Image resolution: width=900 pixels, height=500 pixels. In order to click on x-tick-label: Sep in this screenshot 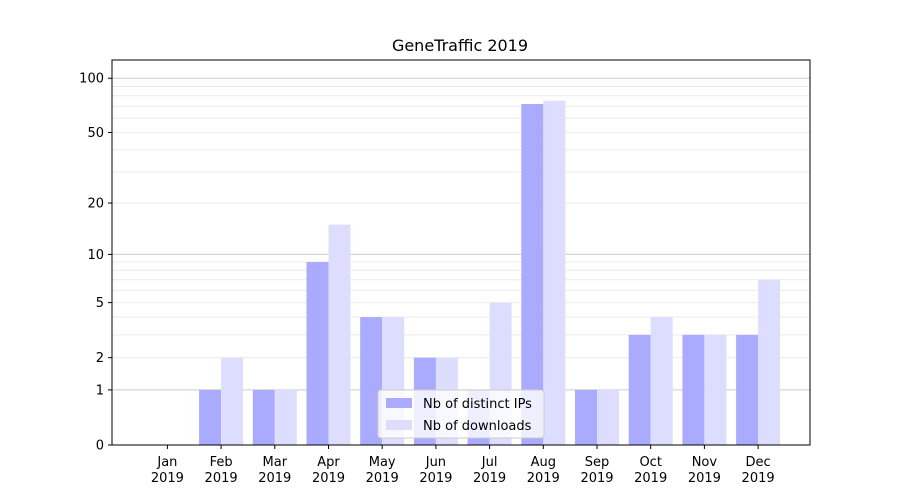, I will do `click(597, 462)`.